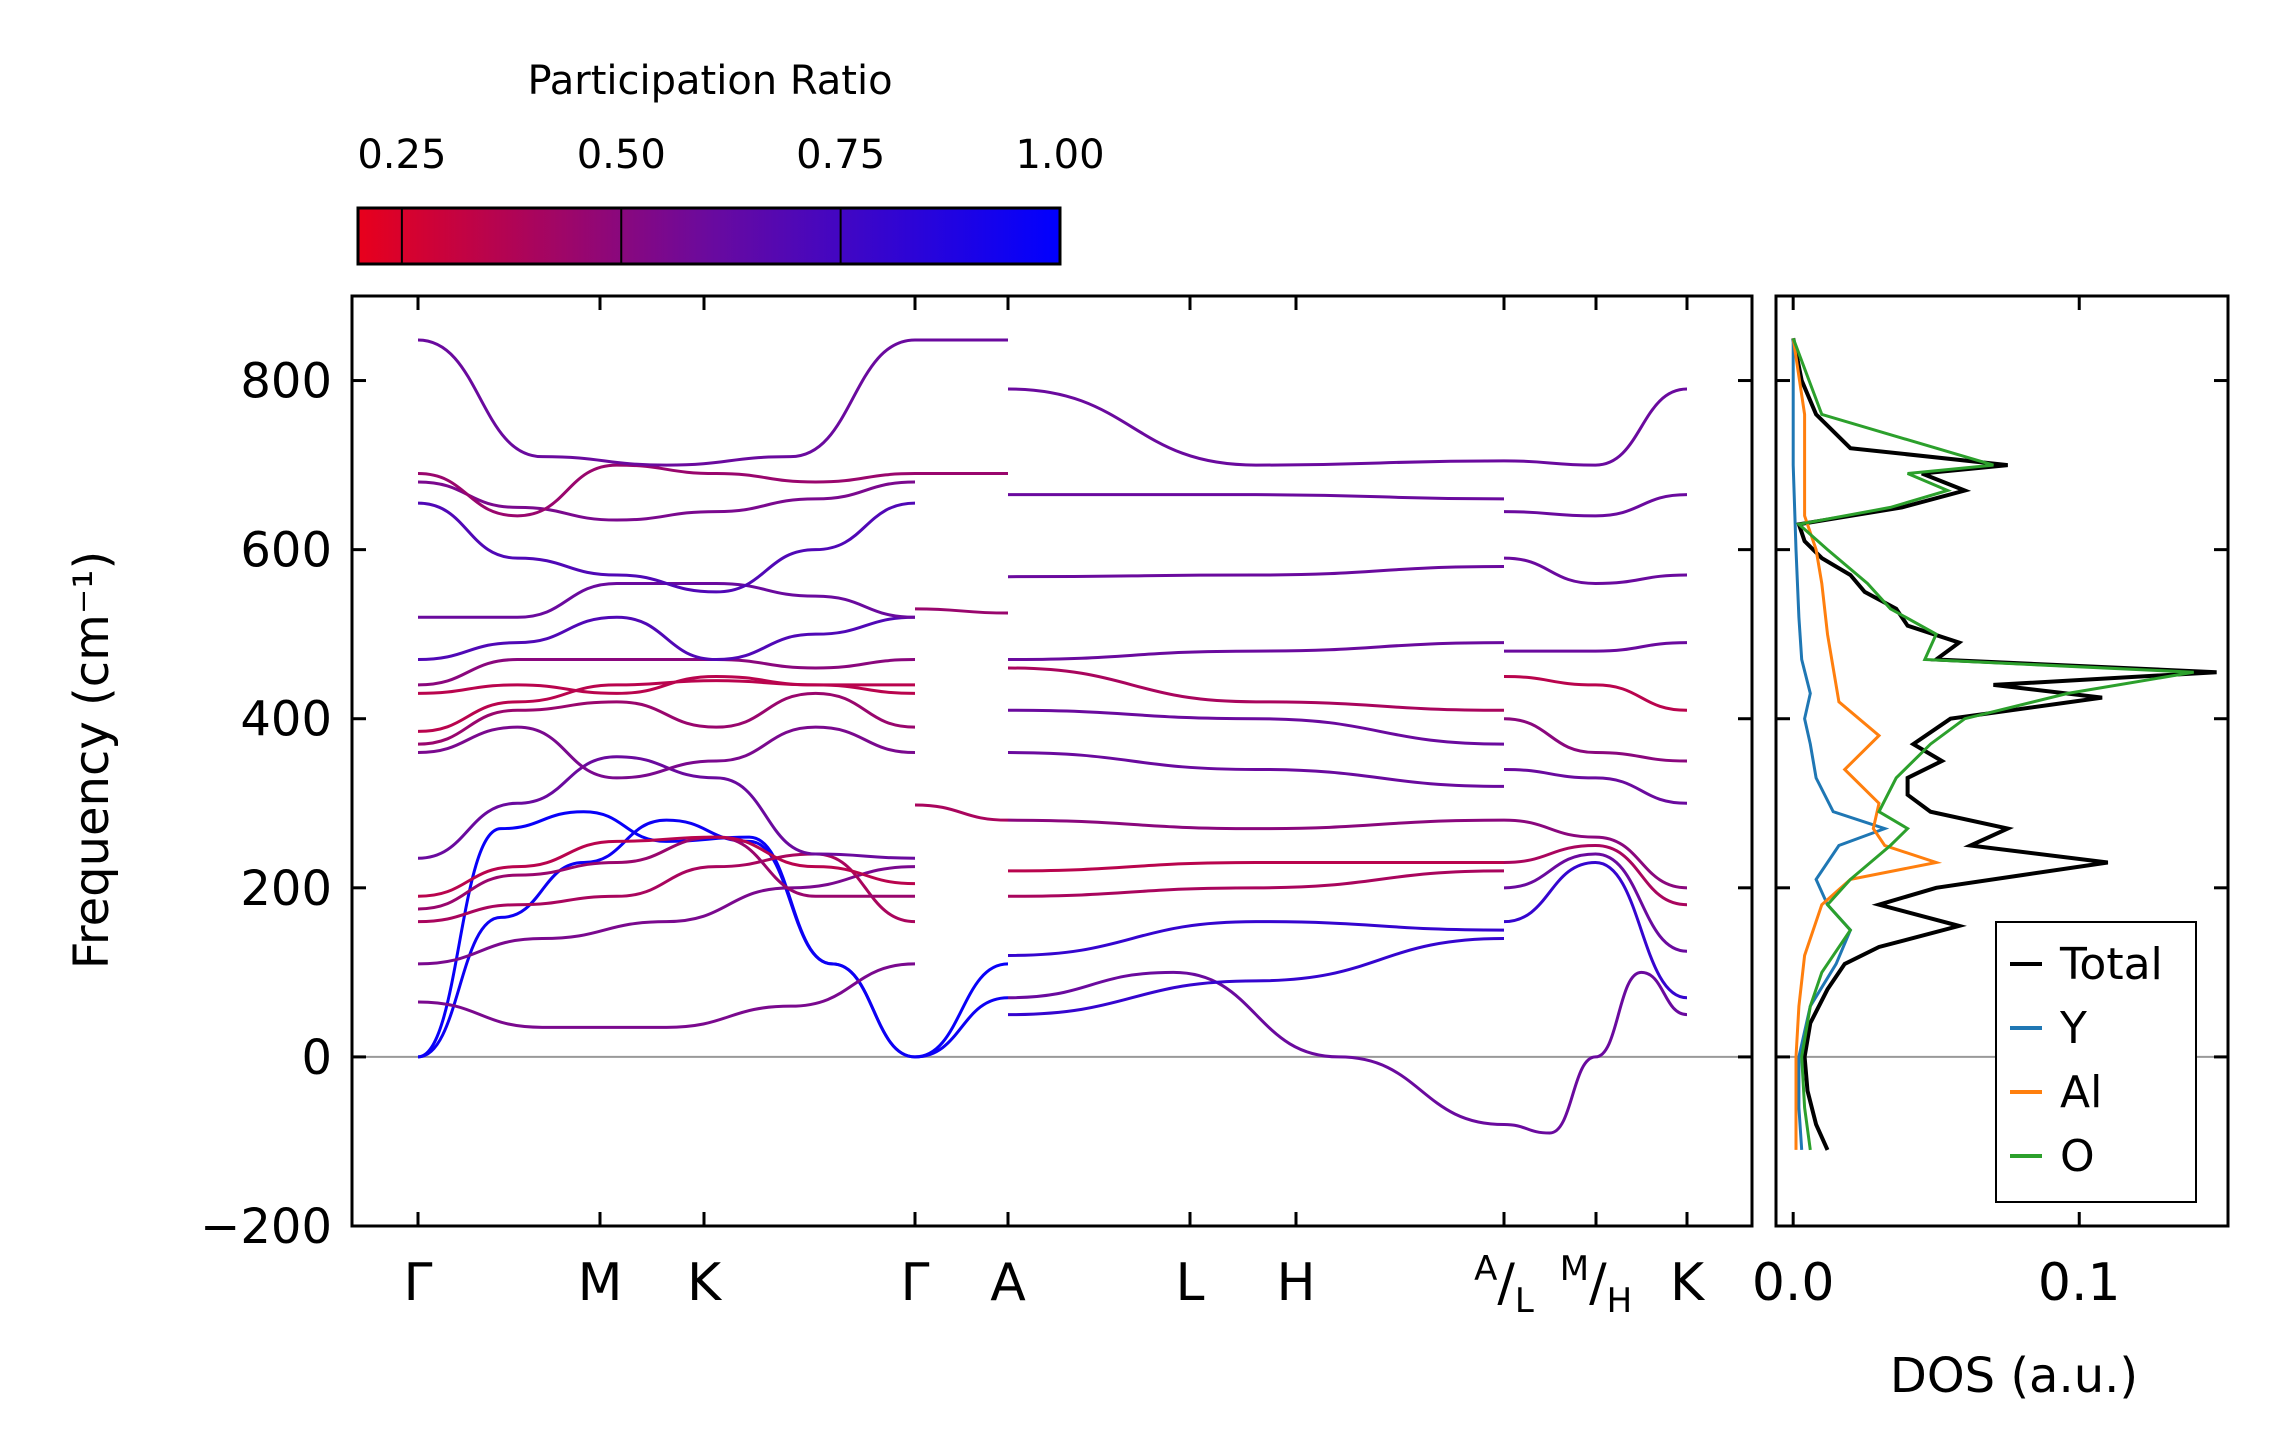 The height and width of the screenshot is (1455, 2271). I want to click on dos-ticks: 0.0 0.1, so click(1990, 804).